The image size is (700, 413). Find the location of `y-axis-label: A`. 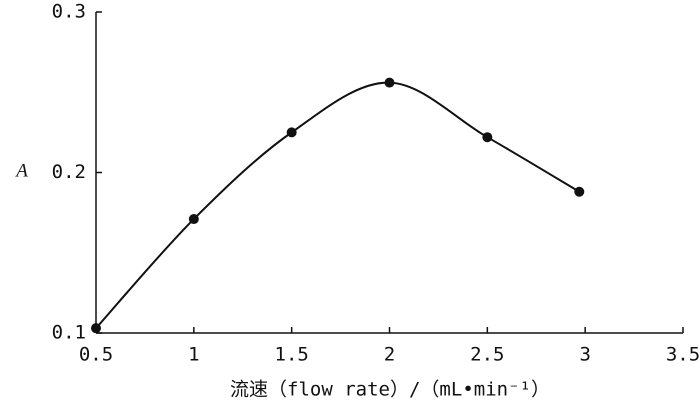

y-axis-label: A is located at coordinates (21, 170).